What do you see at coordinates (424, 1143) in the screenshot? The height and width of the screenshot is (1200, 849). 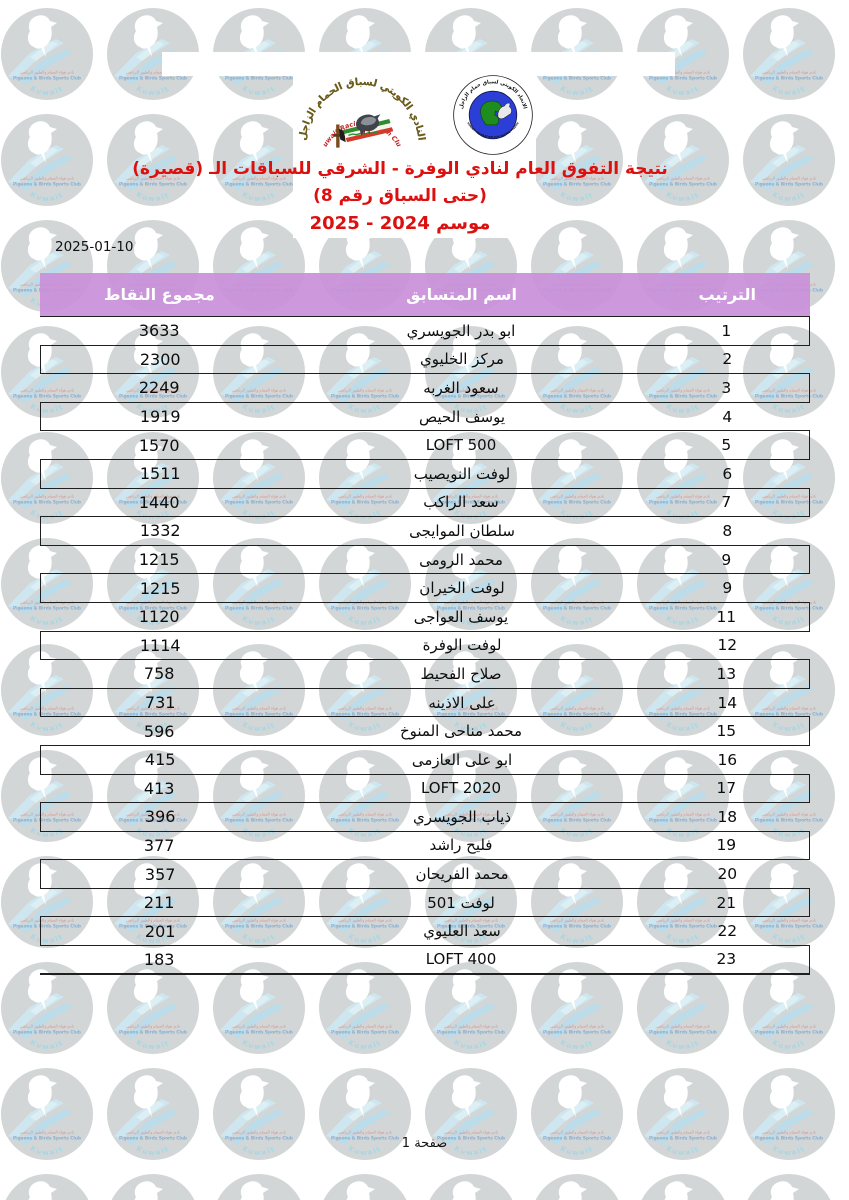 I see `page-number: صفحة 1` at bounding box center [424, 1143].